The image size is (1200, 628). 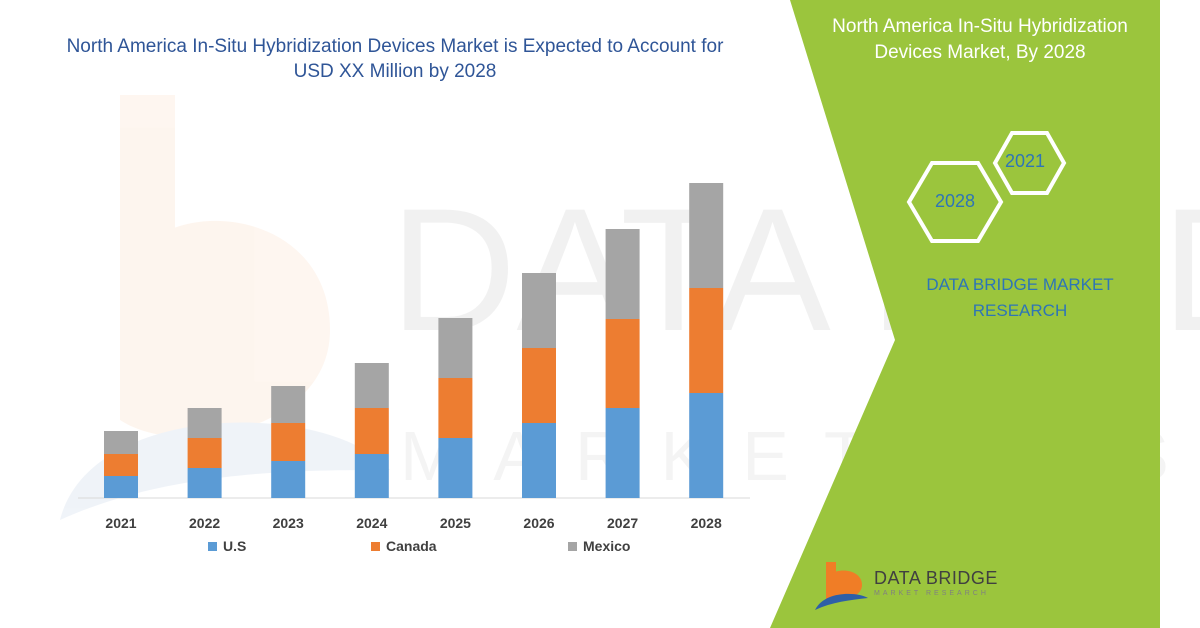 I want to click on legend-item-us: U.S, so click(x=227, y=546).